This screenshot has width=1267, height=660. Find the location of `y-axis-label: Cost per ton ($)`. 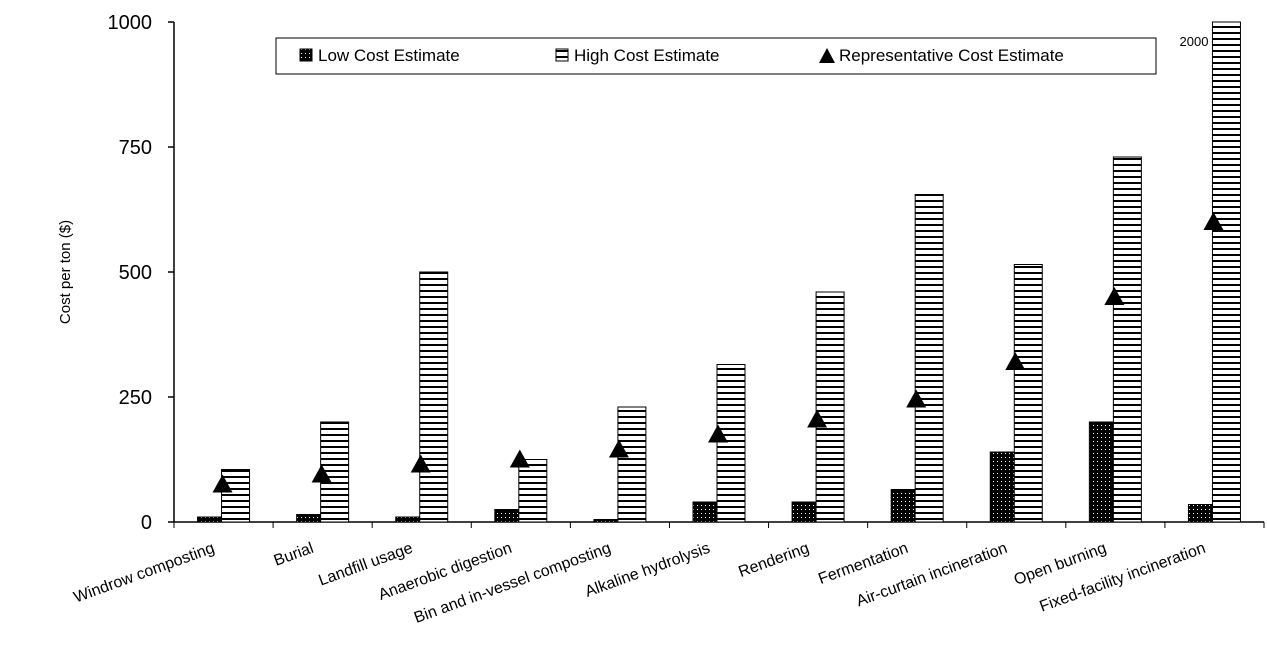

y-axis-label: Cost per ton ($) is located at coordinates (65, 272).